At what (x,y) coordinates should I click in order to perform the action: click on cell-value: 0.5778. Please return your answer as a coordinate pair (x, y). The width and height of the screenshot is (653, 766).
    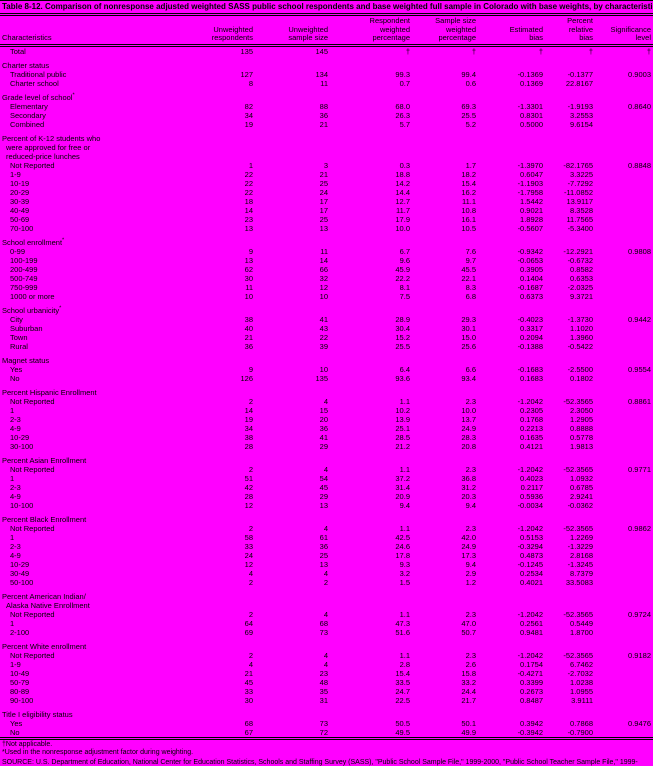
    Looking at the image, I should click on (581, 437).